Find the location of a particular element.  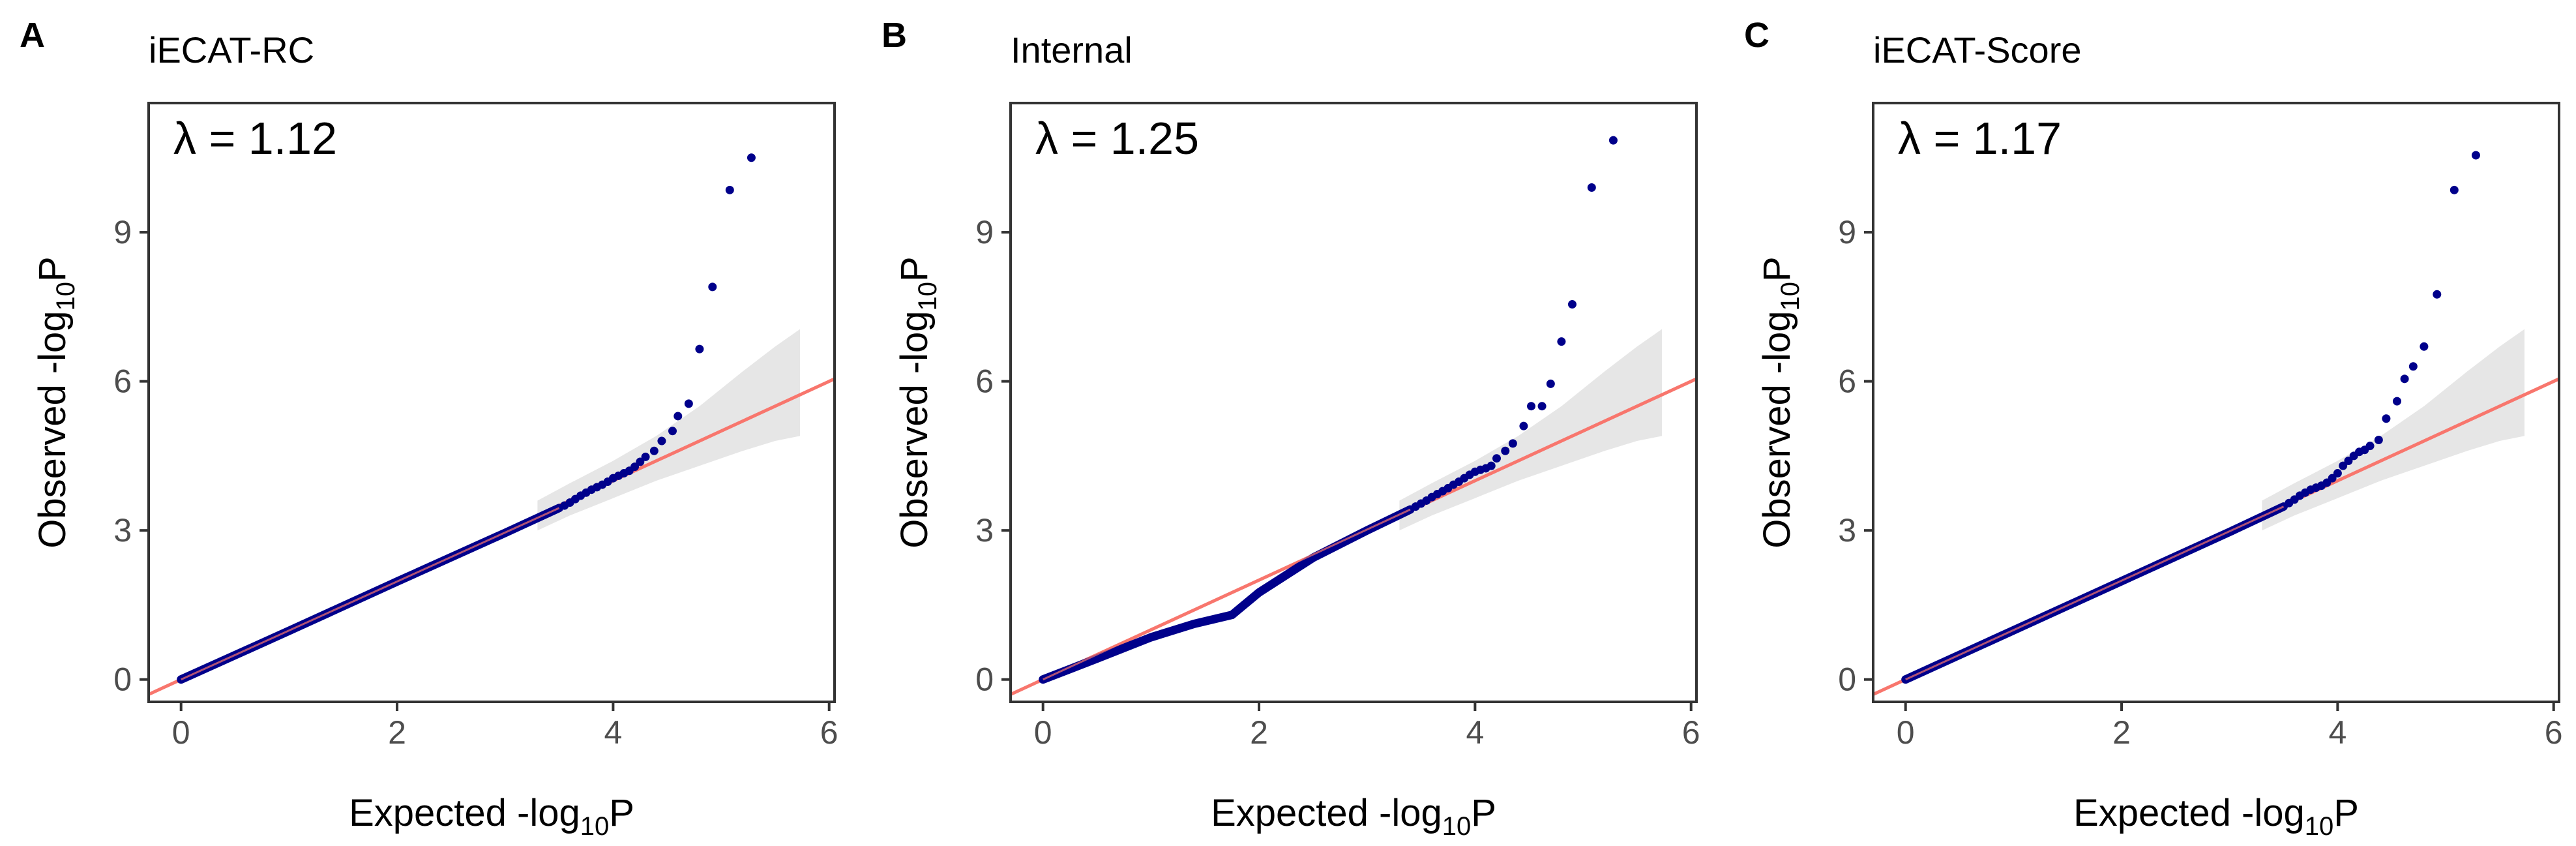

lambda-annotation: λ = 1.12 is located at coordinates (255, 138).